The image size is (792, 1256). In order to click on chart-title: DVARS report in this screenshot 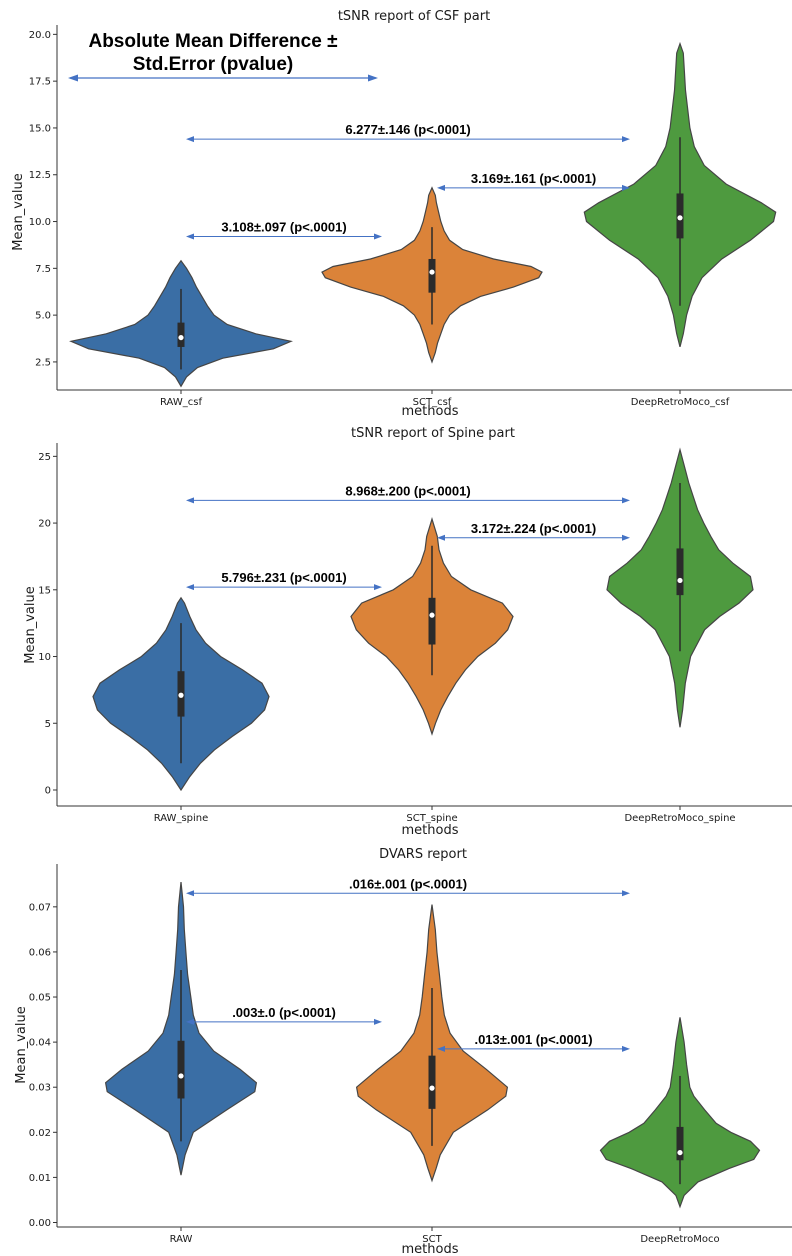, I will do `click(423, 854)`.